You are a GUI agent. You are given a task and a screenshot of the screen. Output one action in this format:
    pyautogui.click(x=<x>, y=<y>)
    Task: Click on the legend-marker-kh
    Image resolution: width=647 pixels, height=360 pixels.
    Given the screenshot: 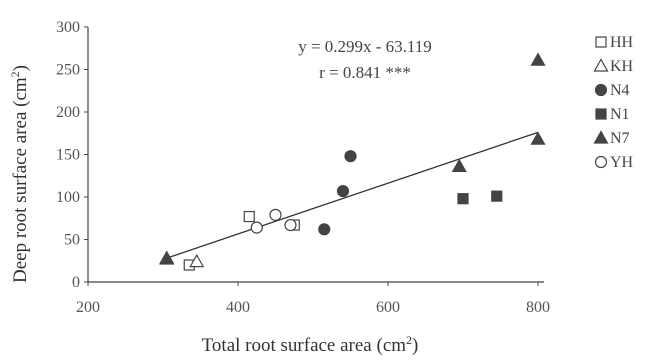 What is the action you would take?
    pyautogui.click(x=601, y=65)
    